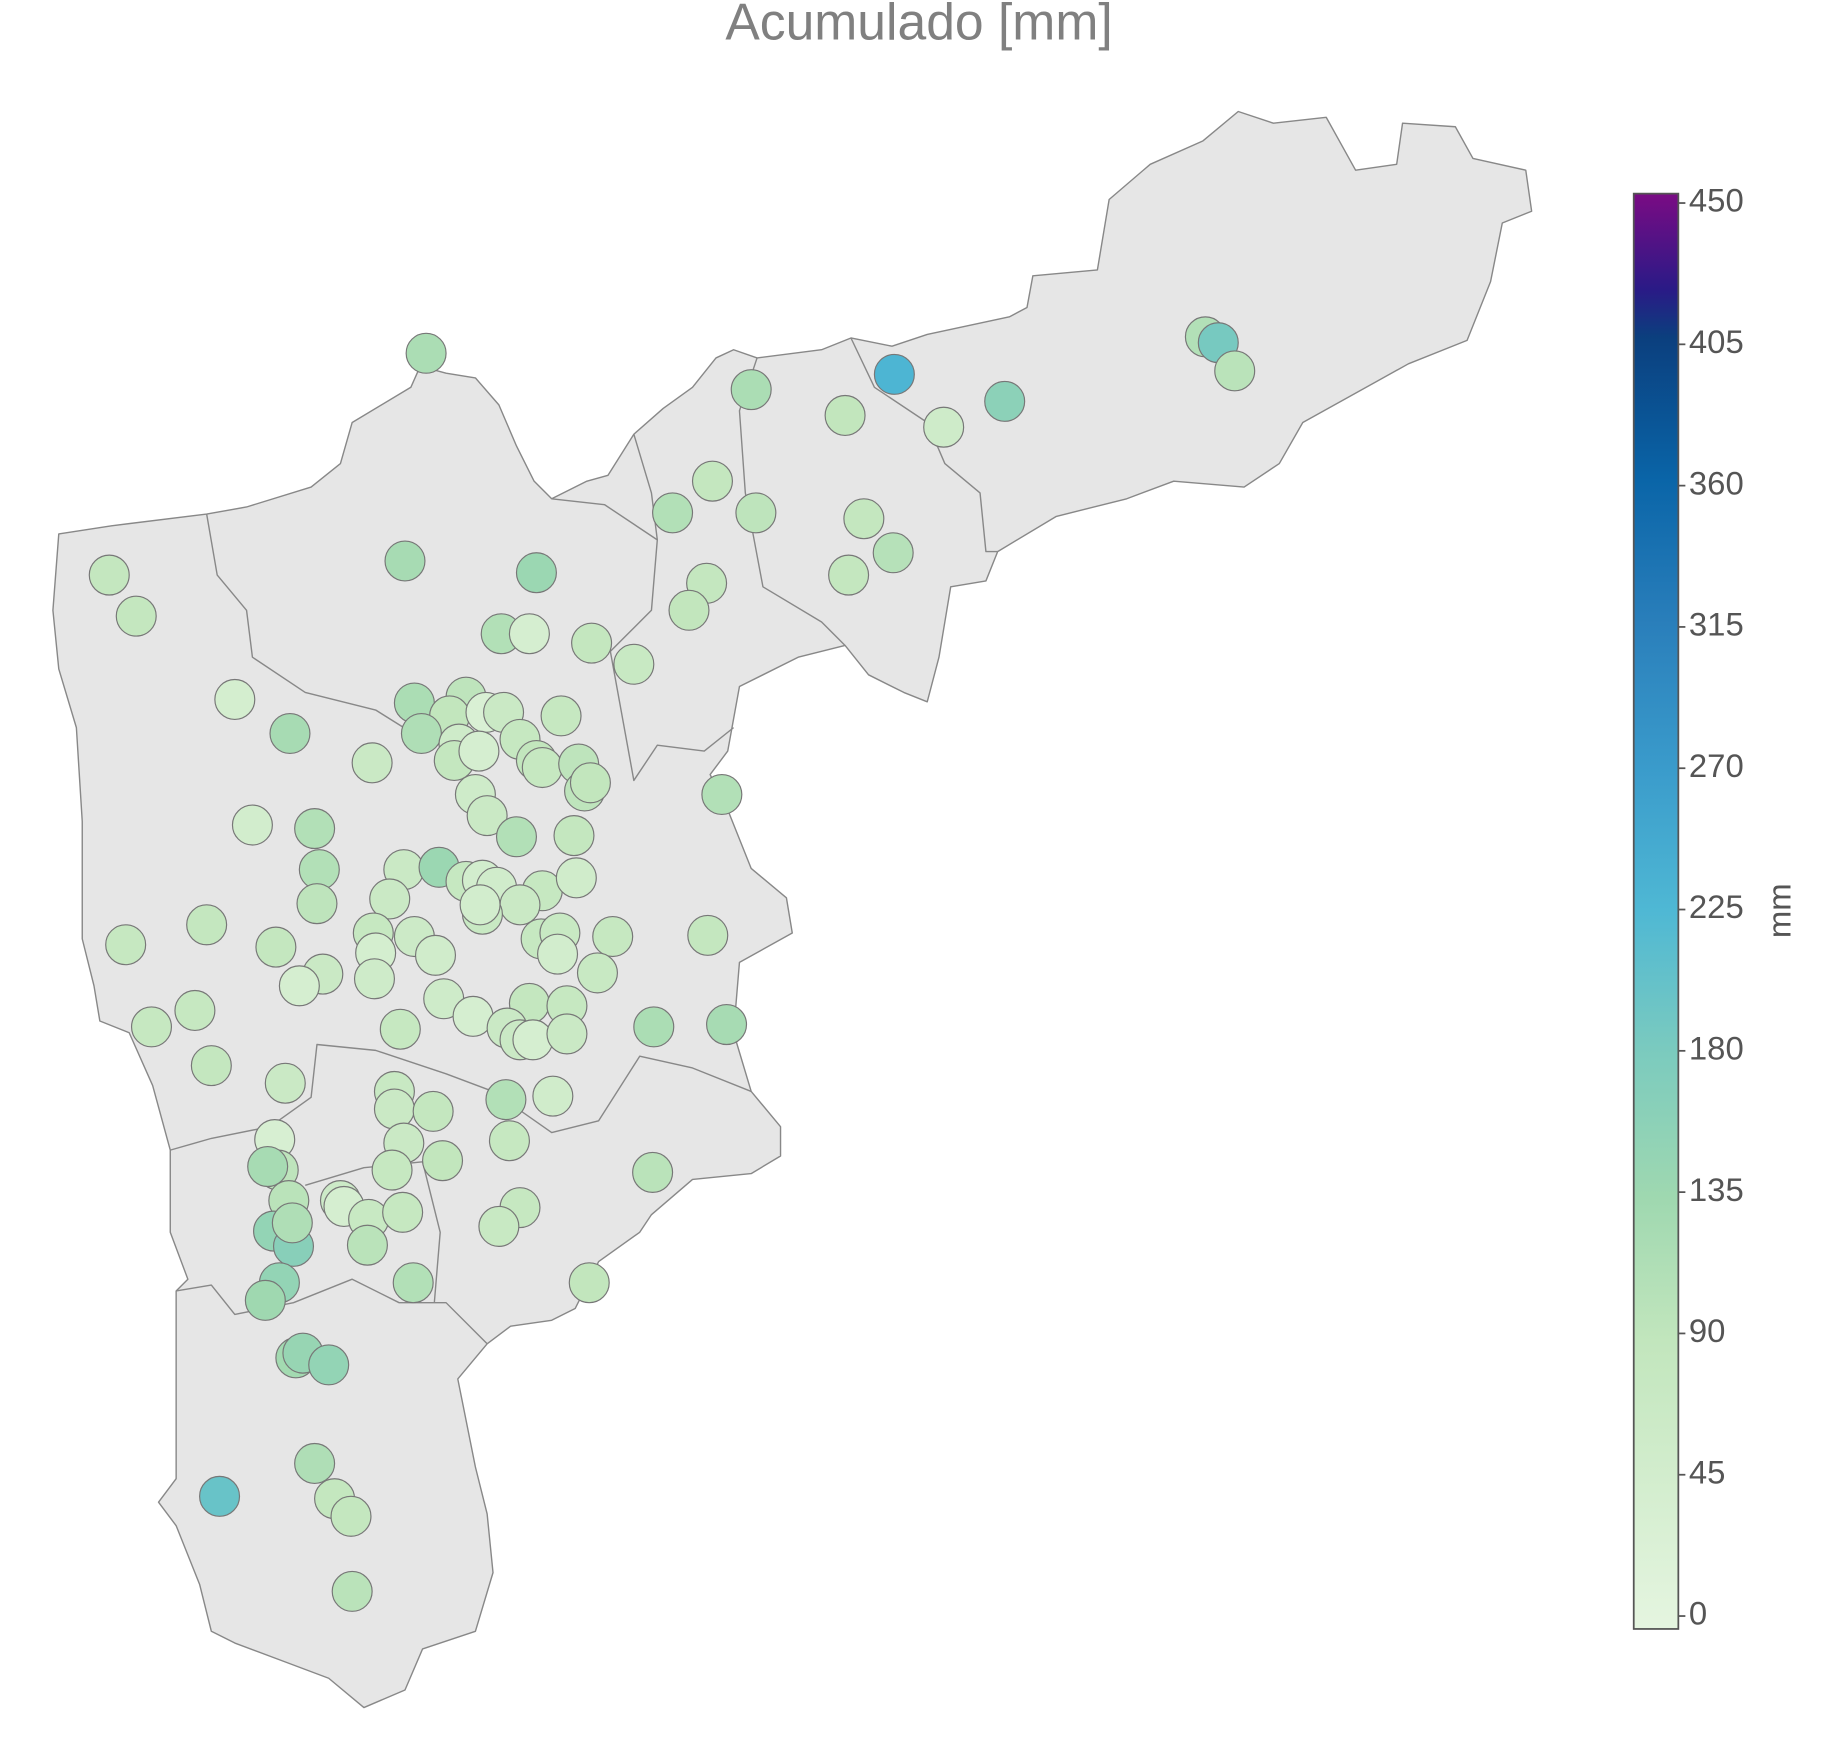  Describe the element at coordinates (1716, 200) in the screenshot. I see `colorbar-tick-label: 450` at that location.